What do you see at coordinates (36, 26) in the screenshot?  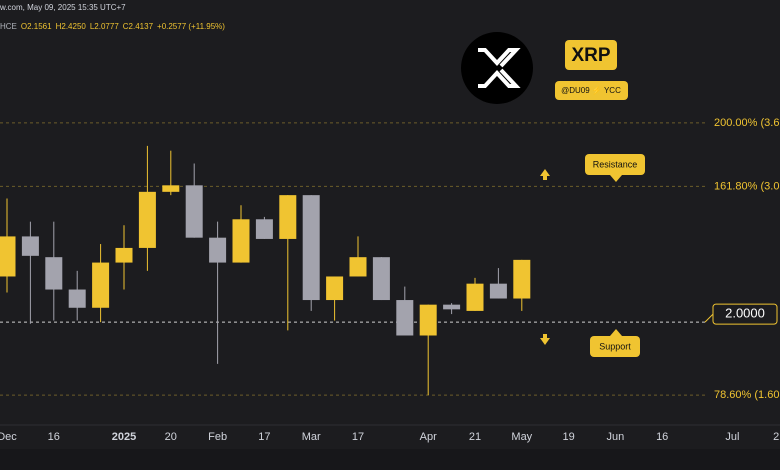 I see `ohlc-value: O2.1561` at bounding box center [36, 26].